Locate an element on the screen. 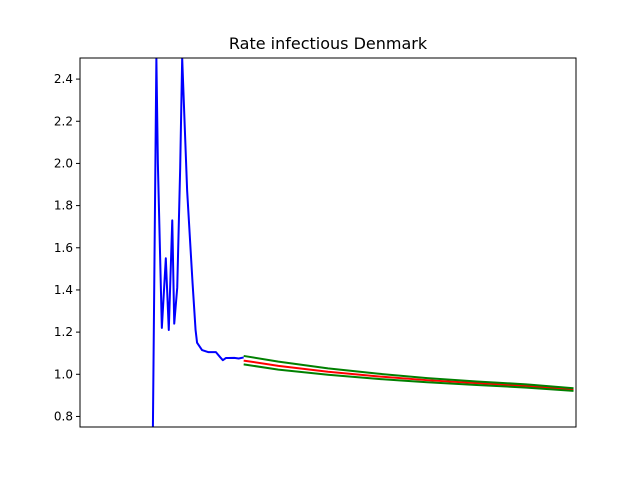 The image size is (640, 480). chart-title: Rate infectious Denmark is located at coordinates (328, 43).